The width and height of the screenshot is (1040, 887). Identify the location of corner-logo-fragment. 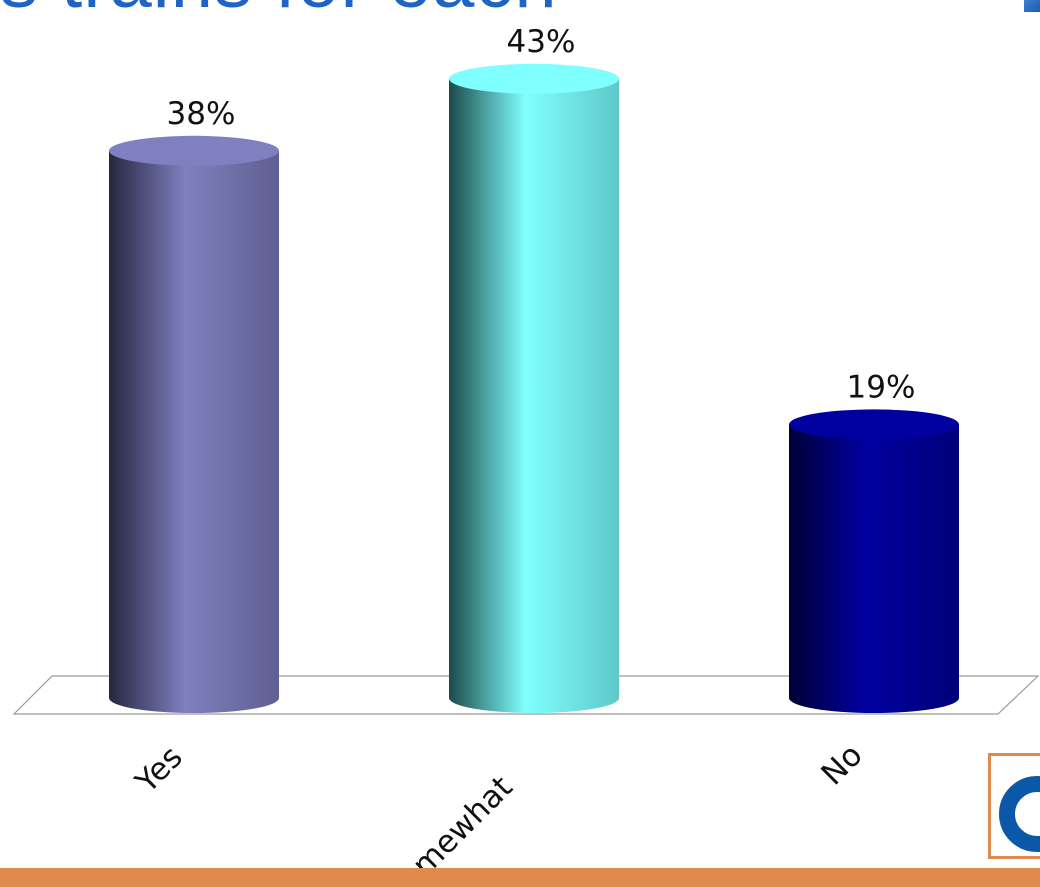
(1032, 6).